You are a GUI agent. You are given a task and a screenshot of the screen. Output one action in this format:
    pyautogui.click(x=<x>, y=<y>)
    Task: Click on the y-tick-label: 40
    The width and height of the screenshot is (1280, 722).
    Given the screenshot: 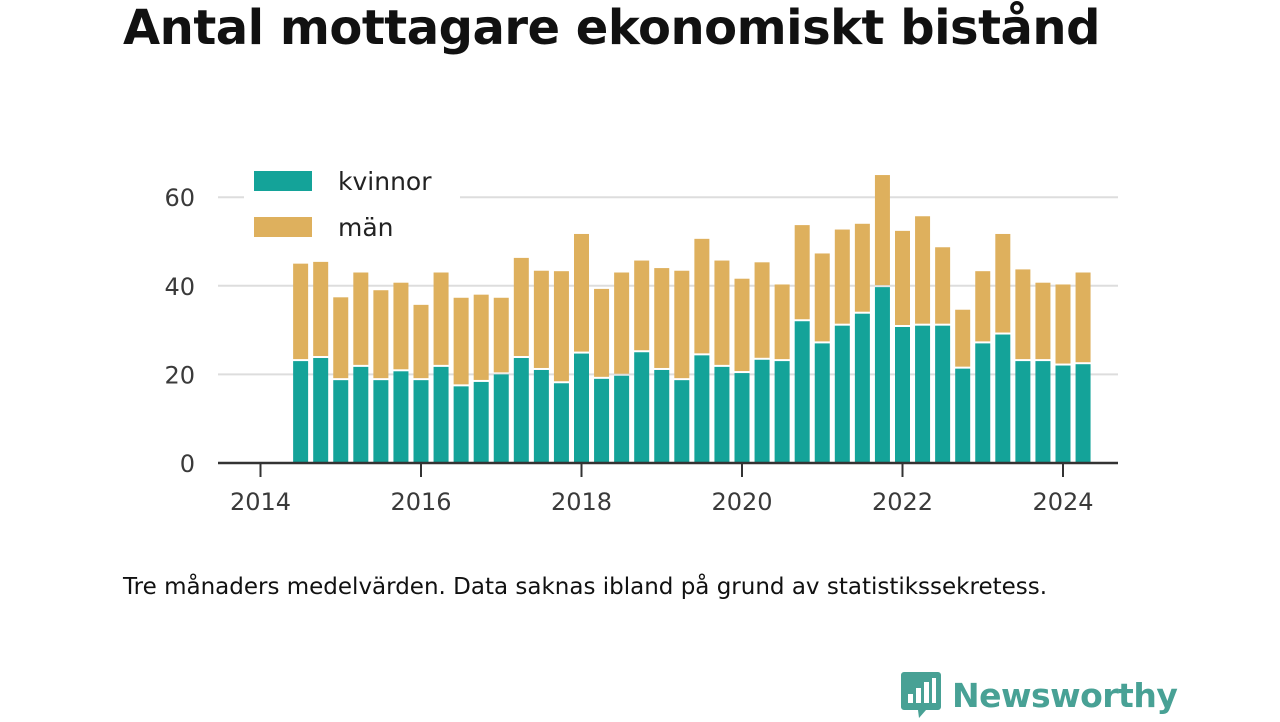 What is the action you would take?
    pyautogui.click(x=179, y=287)
    